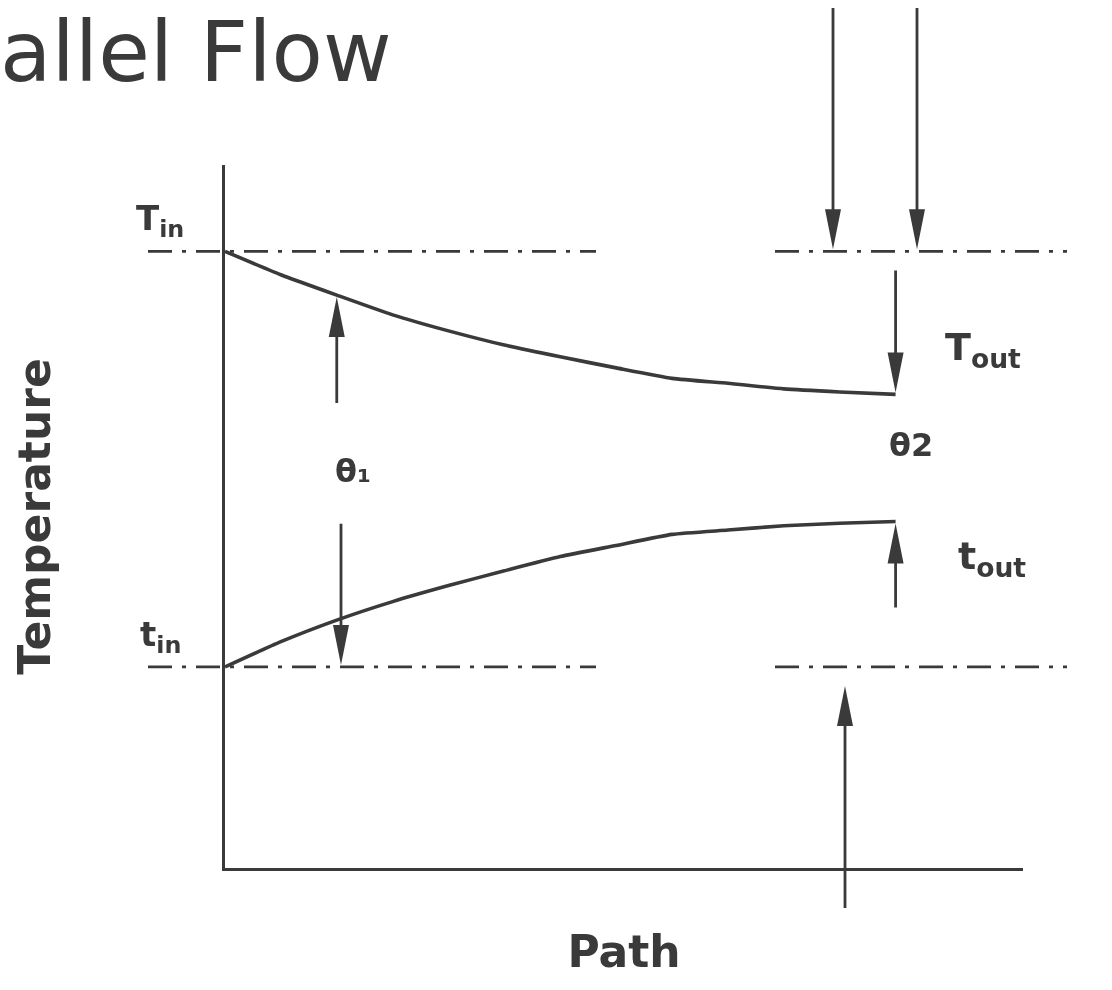 This screenshot has width=1112, height=990. I want to click on chart-title: allel Flow, so click(196, 51).